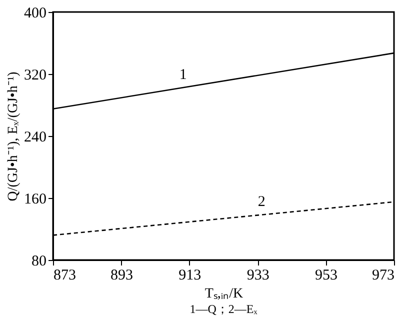  What do you see at coordinates (121, 276) in the screenshot?
I see `x-tick-label: 893` at bounding box center [121, 276].